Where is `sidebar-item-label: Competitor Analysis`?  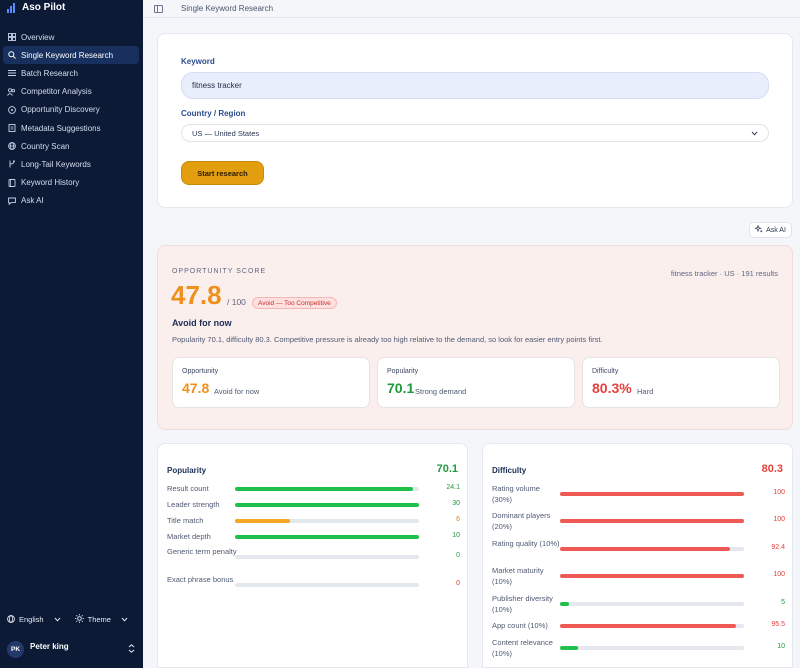
sidebar-item-label: Competitor Analysis is located at coordinates (56, 92).